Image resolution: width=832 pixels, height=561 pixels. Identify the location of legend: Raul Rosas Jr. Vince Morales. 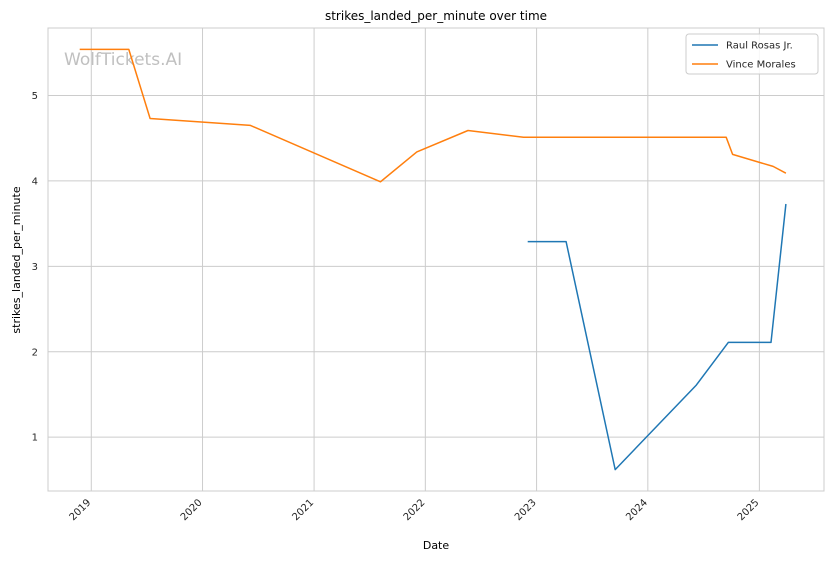
(752, 54).